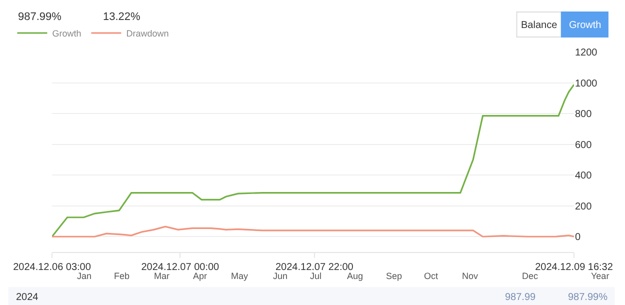  I want to click on text: Mar, so click(162, 276).